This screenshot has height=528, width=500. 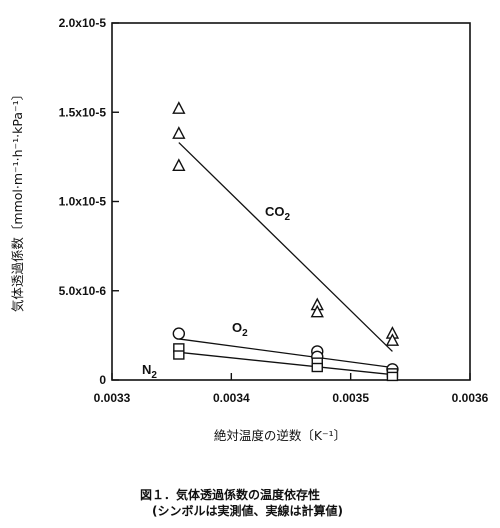 I want to click on series-label-n2: N2, so click(x=149, y=371).